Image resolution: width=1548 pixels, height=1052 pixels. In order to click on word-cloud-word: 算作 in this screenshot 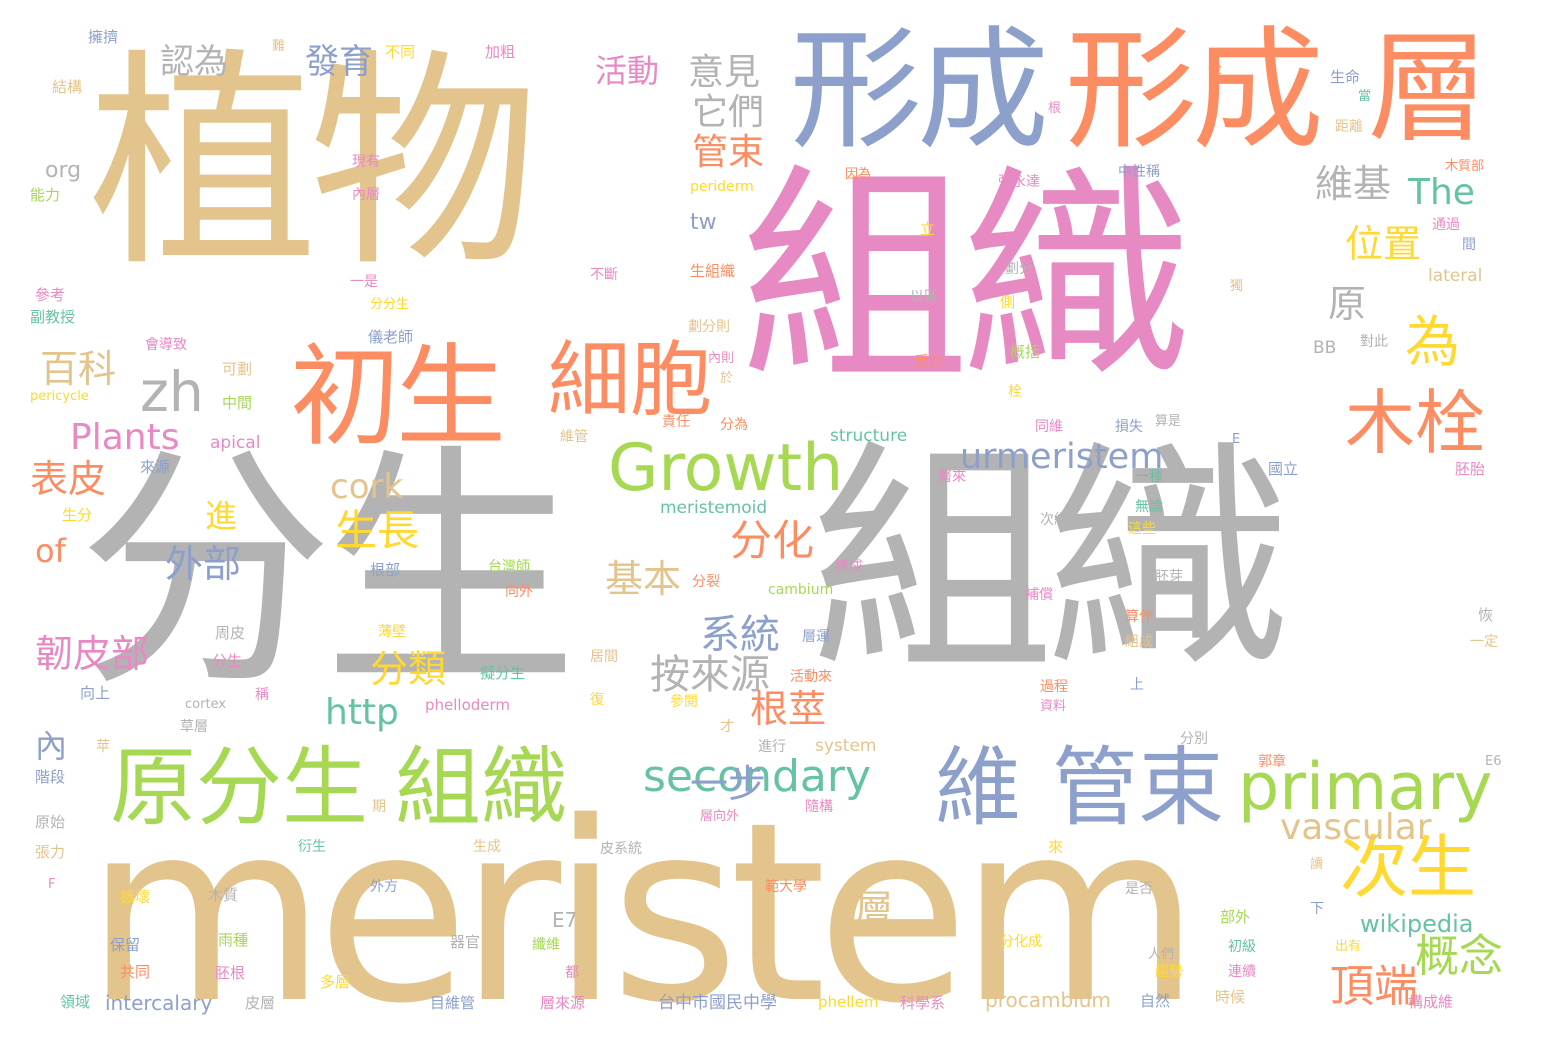, I will do `click(1139, 617)`.